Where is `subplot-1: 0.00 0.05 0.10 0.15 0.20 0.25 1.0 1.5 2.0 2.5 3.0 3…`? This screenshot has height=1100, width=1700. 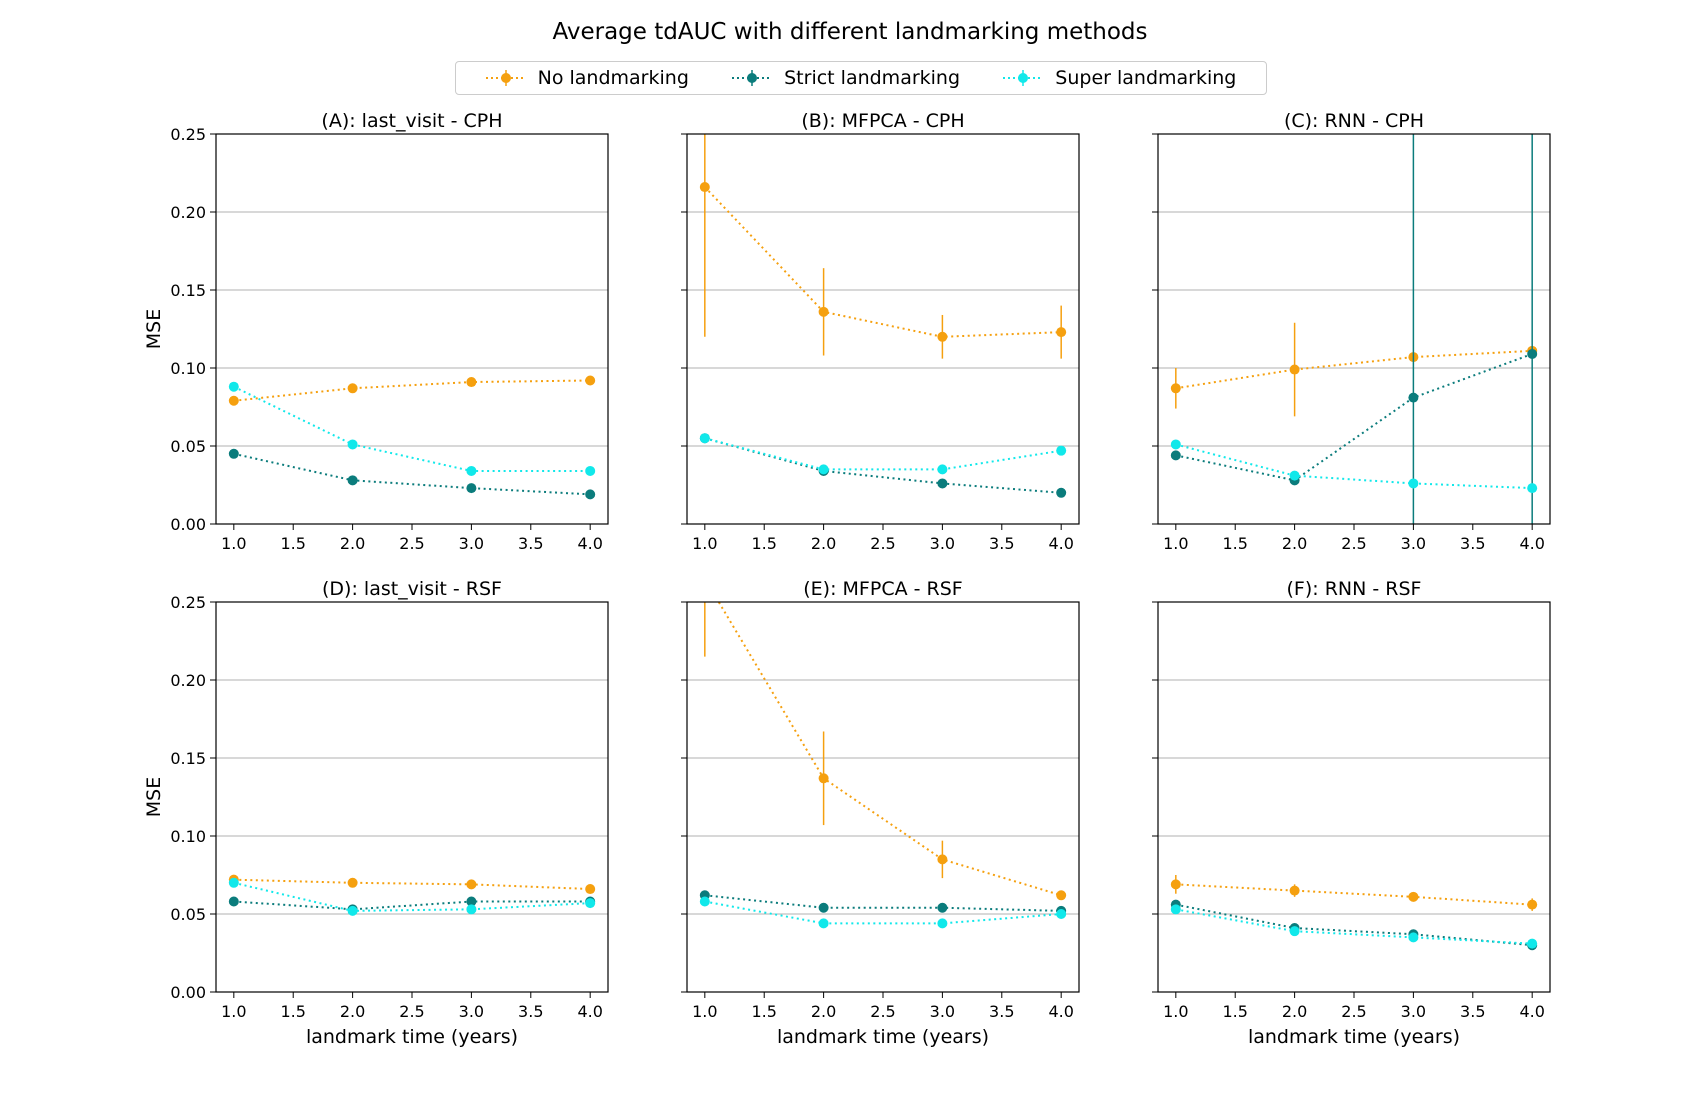
subplot-1: 0.00 0.05 0.10 0.15 0.20 0.25 1.0 1.5 2.0 2.5 3.0 3… is located at coordinates (376, 331).